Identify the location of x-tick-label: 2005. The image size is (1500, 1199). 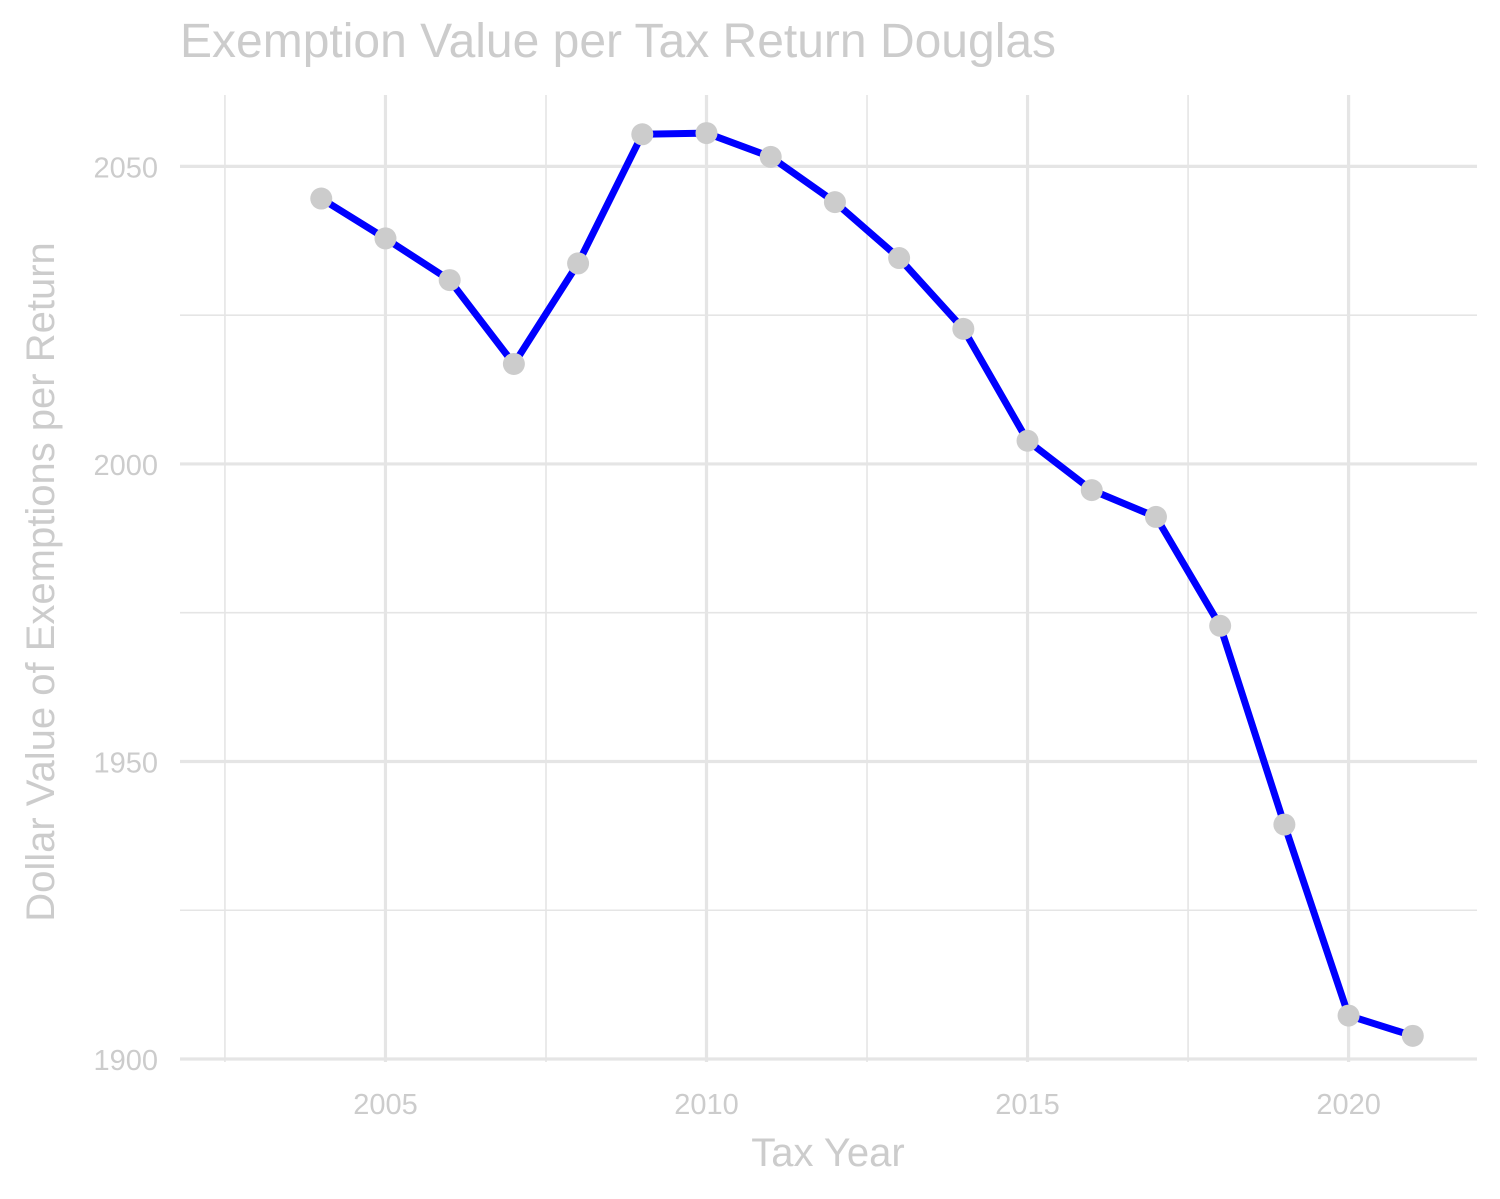
(385, 1105).